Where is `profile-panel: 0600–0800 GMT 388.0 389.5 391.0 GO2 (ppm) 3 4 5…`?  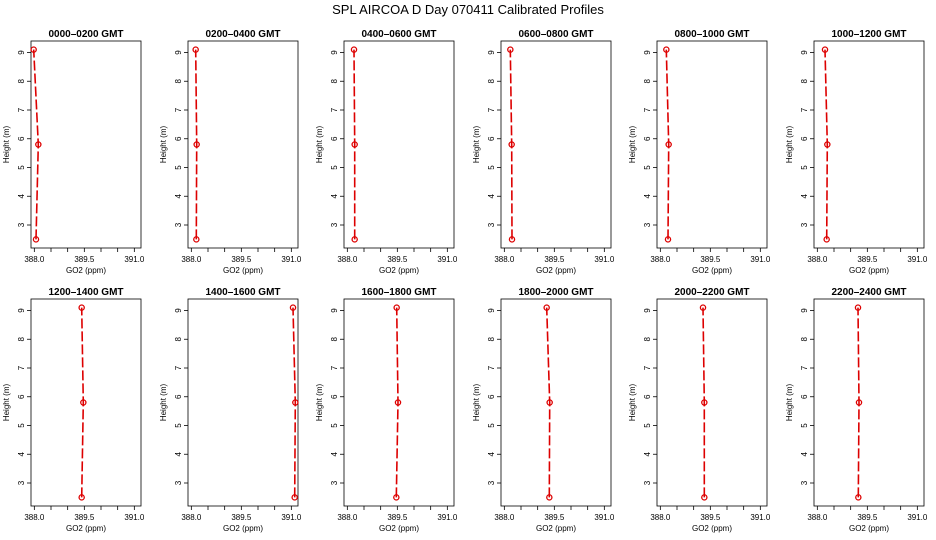
profile-panel: 0600–0800 GMT 388.0 389.5 391.0 GO2 (ppm) 3 4 5… is located at coordinates (543, 152).